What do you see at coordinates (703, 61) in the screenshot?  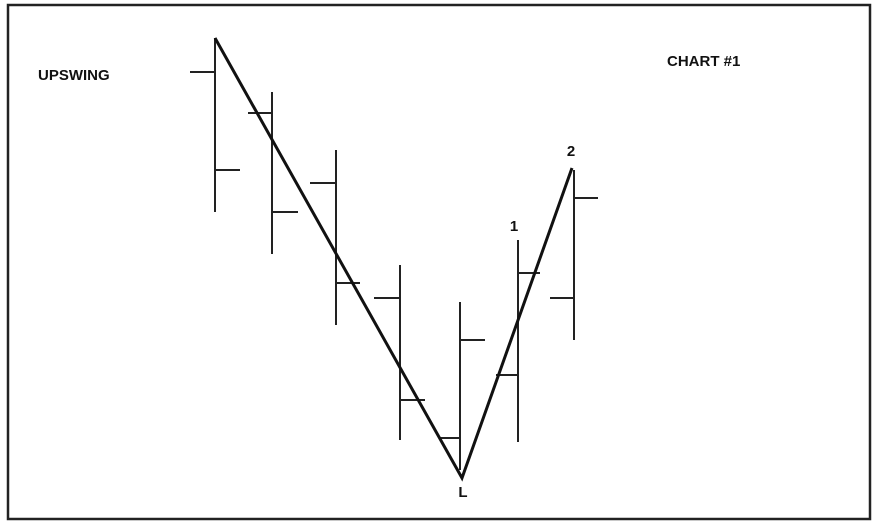 I see `chart-label: CHART #1` at bounding box center [703, 61].